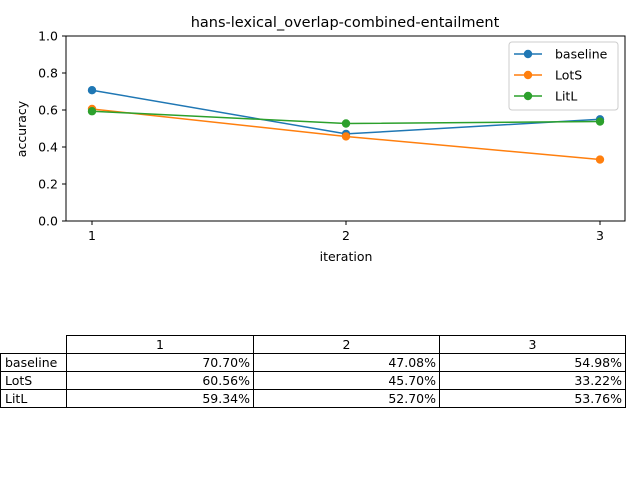 The height and width of the screenshot is (480, 640). I want to click on y-axis-label: accuracy, so click(21, 128).